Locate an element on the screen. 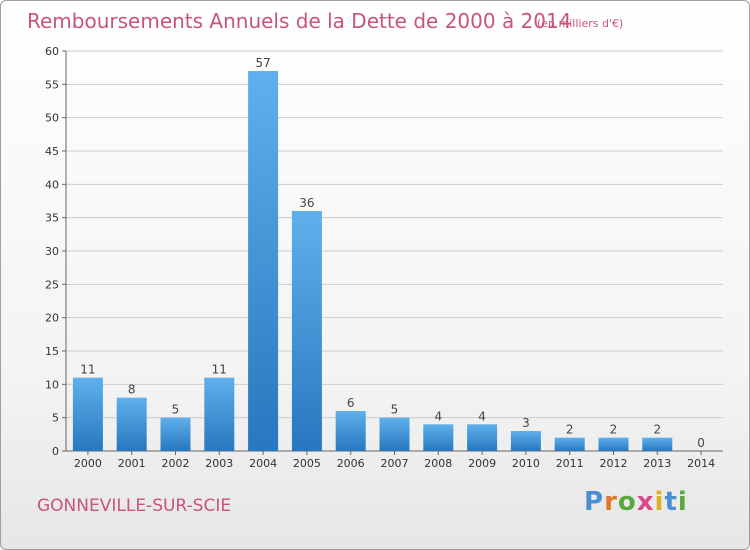 The image size is (750, 550). x-tick-label: 2009 is located at coordinates (482, 463).